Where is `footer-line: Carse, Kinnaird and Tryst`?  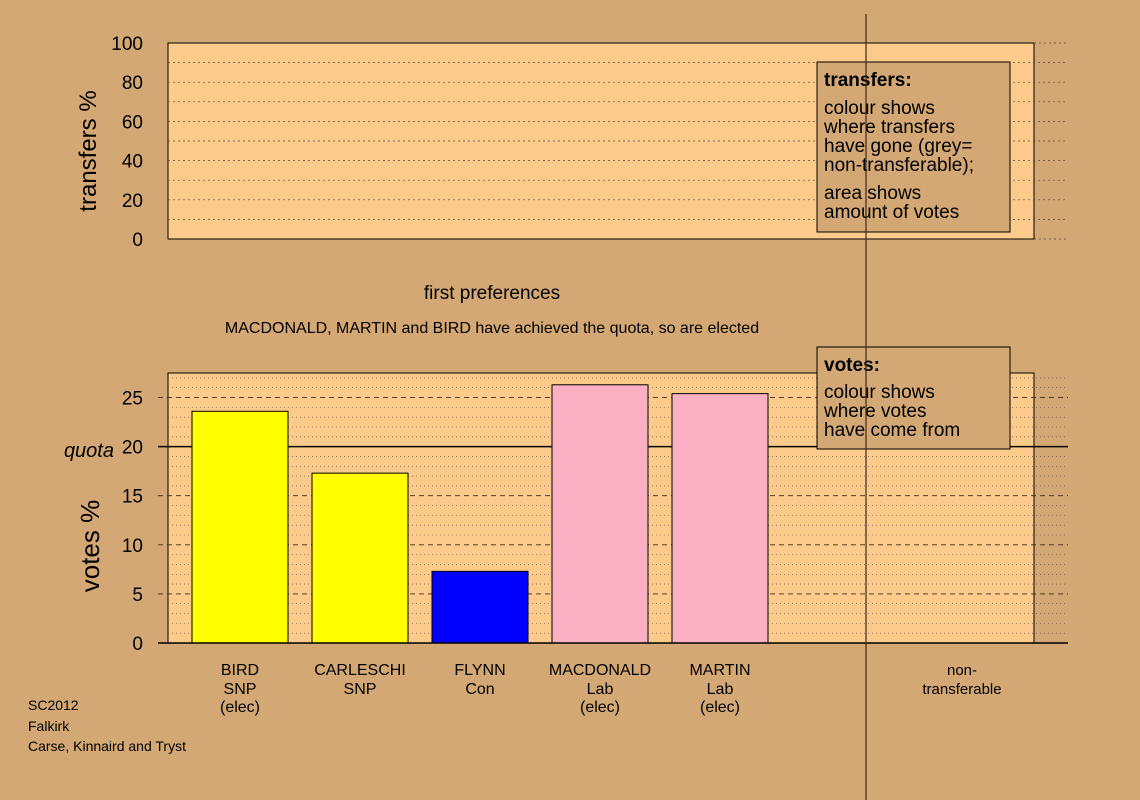 footer-line: Carse, Kinnaird and Tryst is located at coordinates (107, 746).